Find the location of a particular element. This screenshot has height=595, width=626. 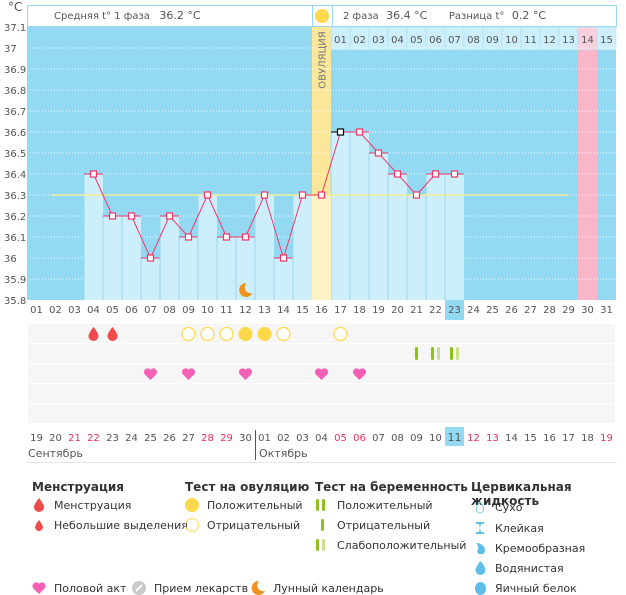

cycle-day-label: 26 is located at coordinates (511, 310).